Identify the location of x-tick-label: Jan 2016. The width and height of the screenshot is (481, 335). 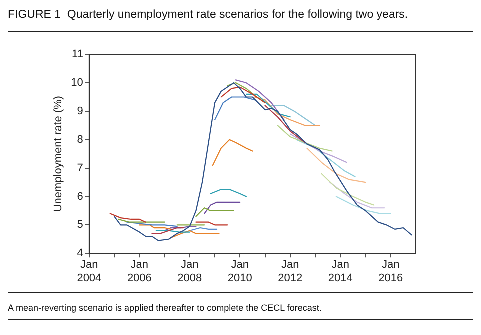
(391, 271).